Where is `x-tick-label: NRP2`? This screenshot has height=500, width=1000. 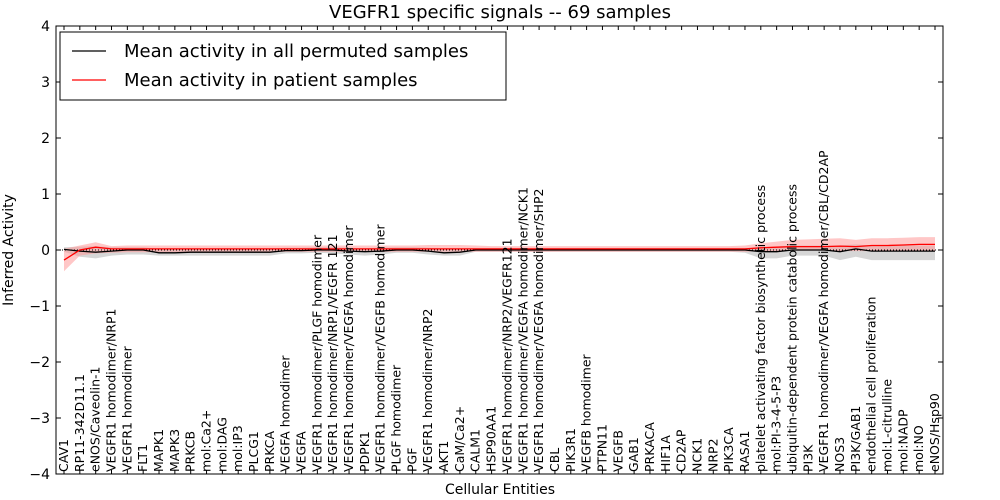
x-tick-label: NRP2 is located at coordinates (712, 455).